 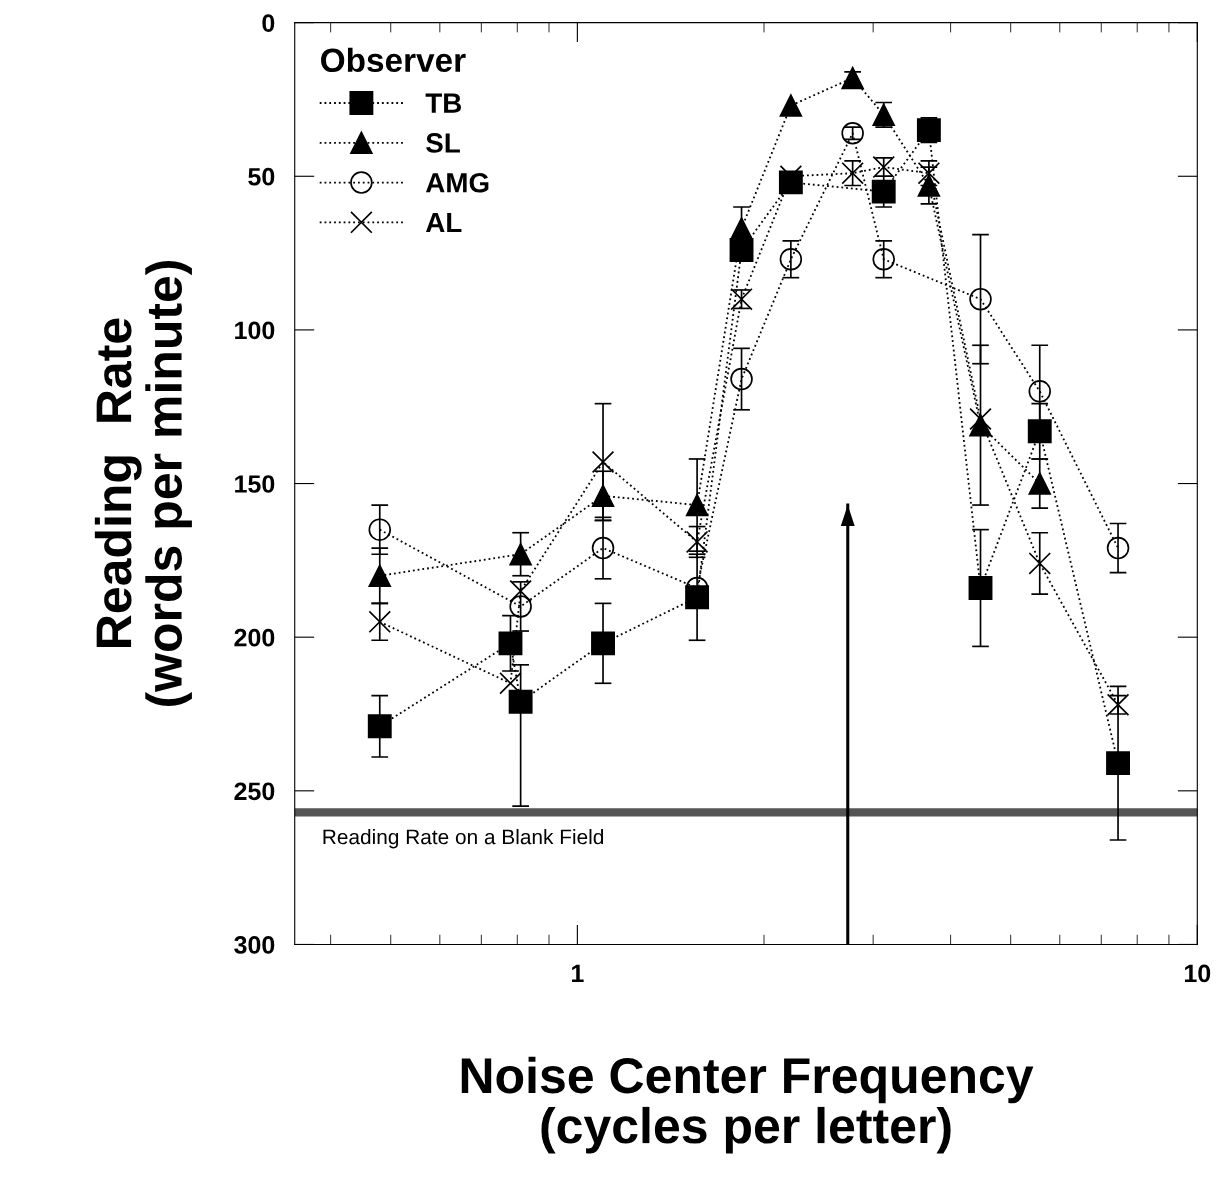 I want to click on y-tick-label: 250, so click(x=254, y=791).